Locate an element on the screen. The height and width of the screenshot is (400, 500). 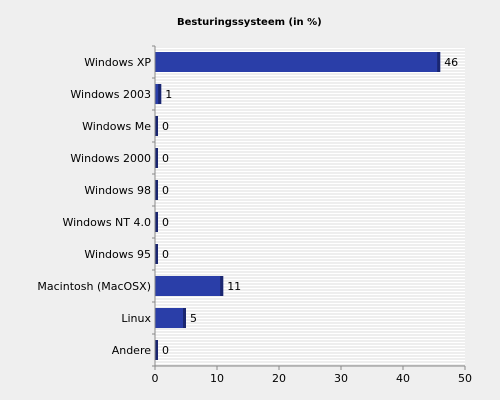
data-label: 1 is located at coordinates (168, 94).